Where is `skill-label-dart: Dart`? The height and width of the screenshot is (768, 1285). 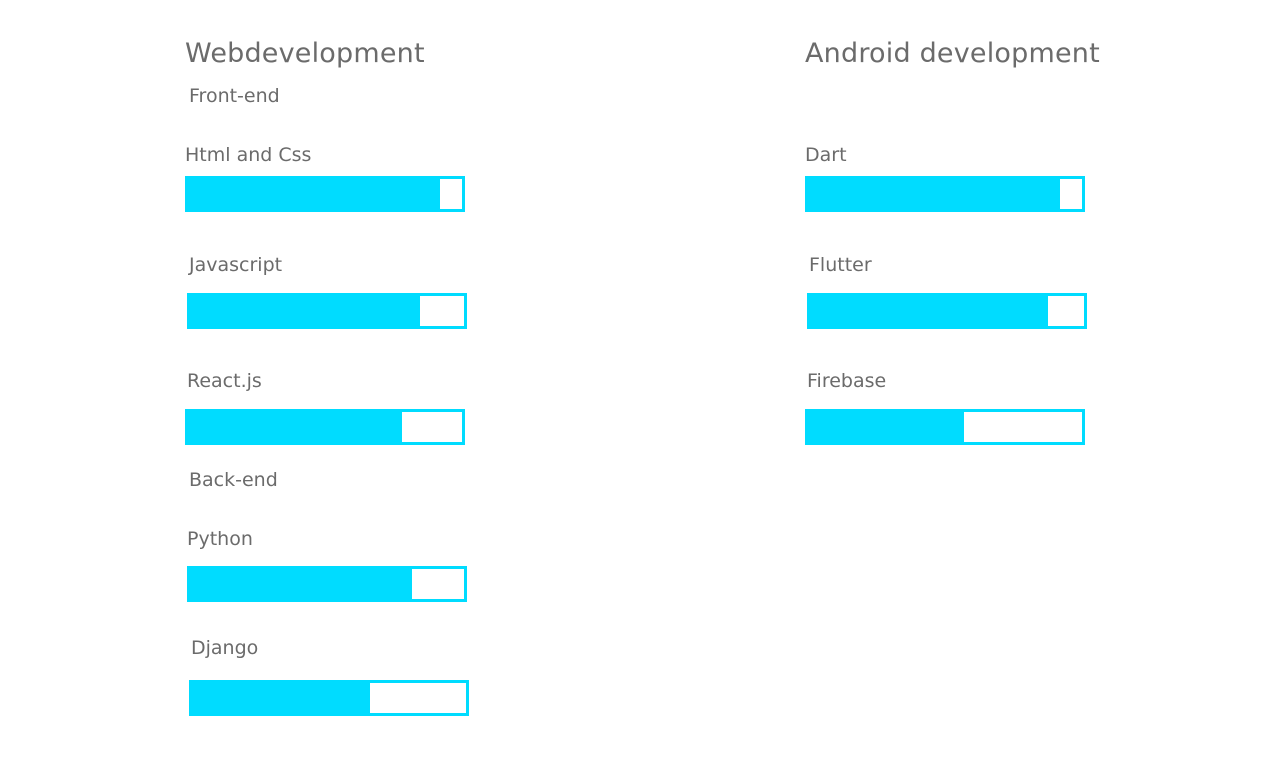 skill-label-dart: Dart is located at coordinates (826, 155).